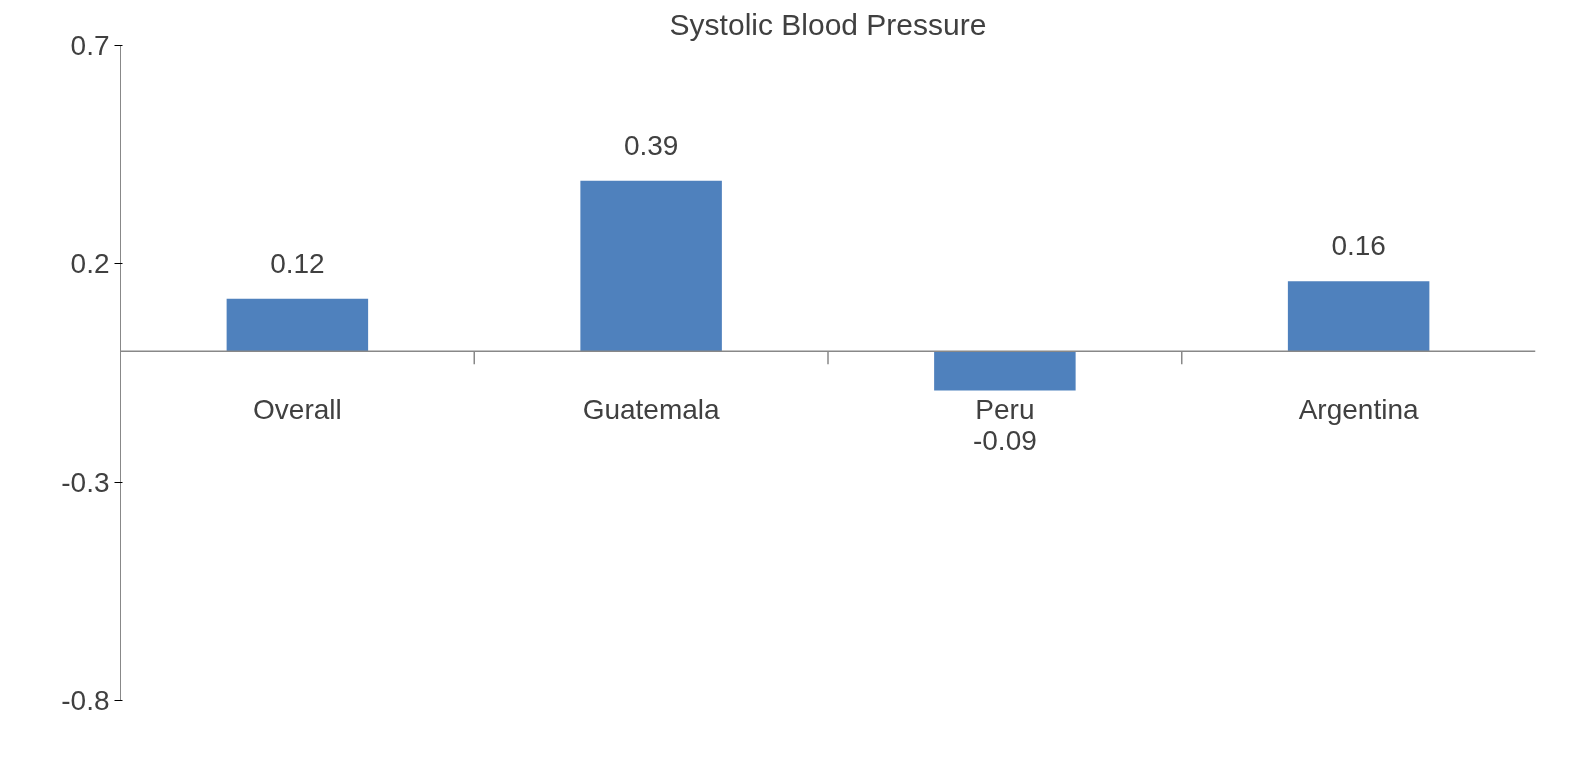 The width and height of the screenshot is (1583, 778). Describe the element at coordinates (1004, 441) in the screenshot. I see `data-label: -0.09` at that location.